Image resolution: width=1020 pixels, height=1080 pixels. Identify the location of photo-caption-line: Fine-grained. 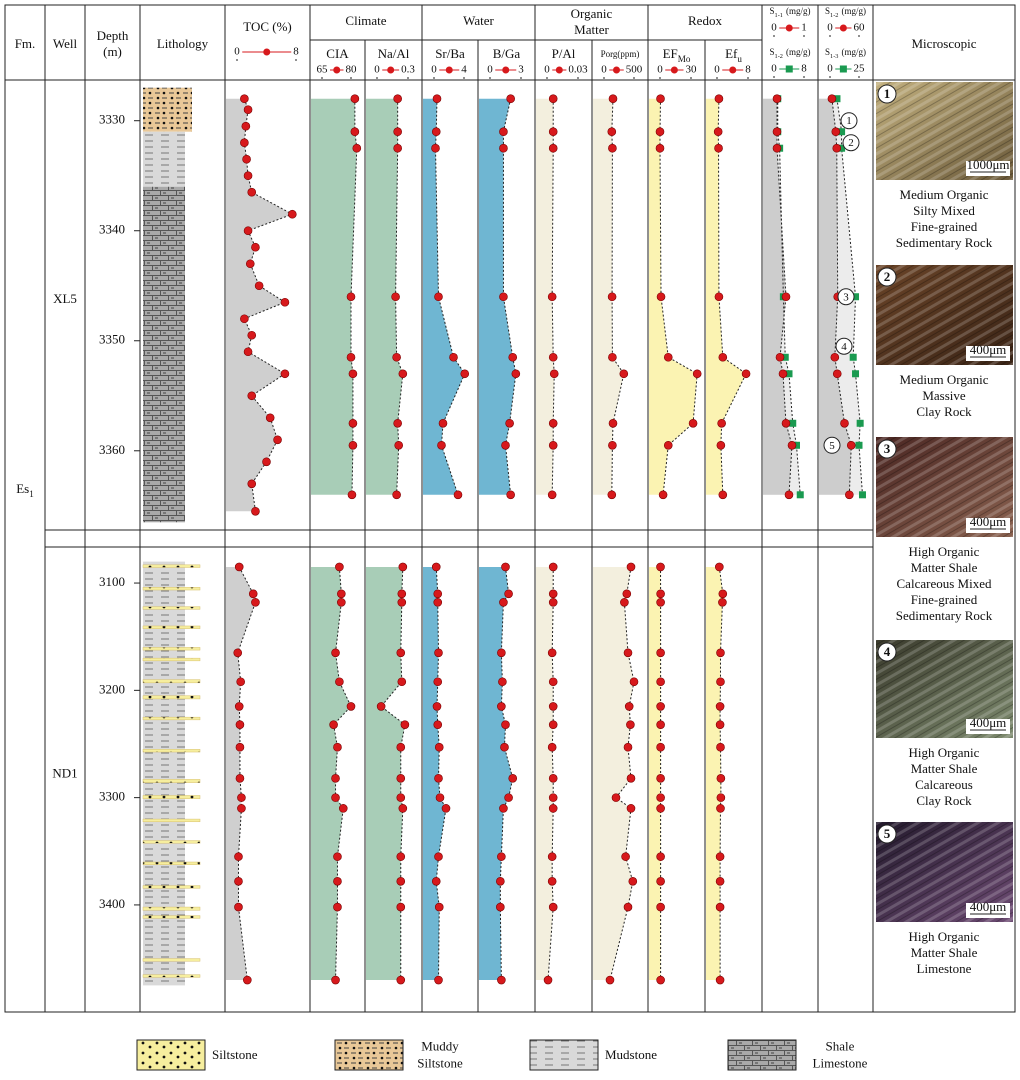
(944, 226).